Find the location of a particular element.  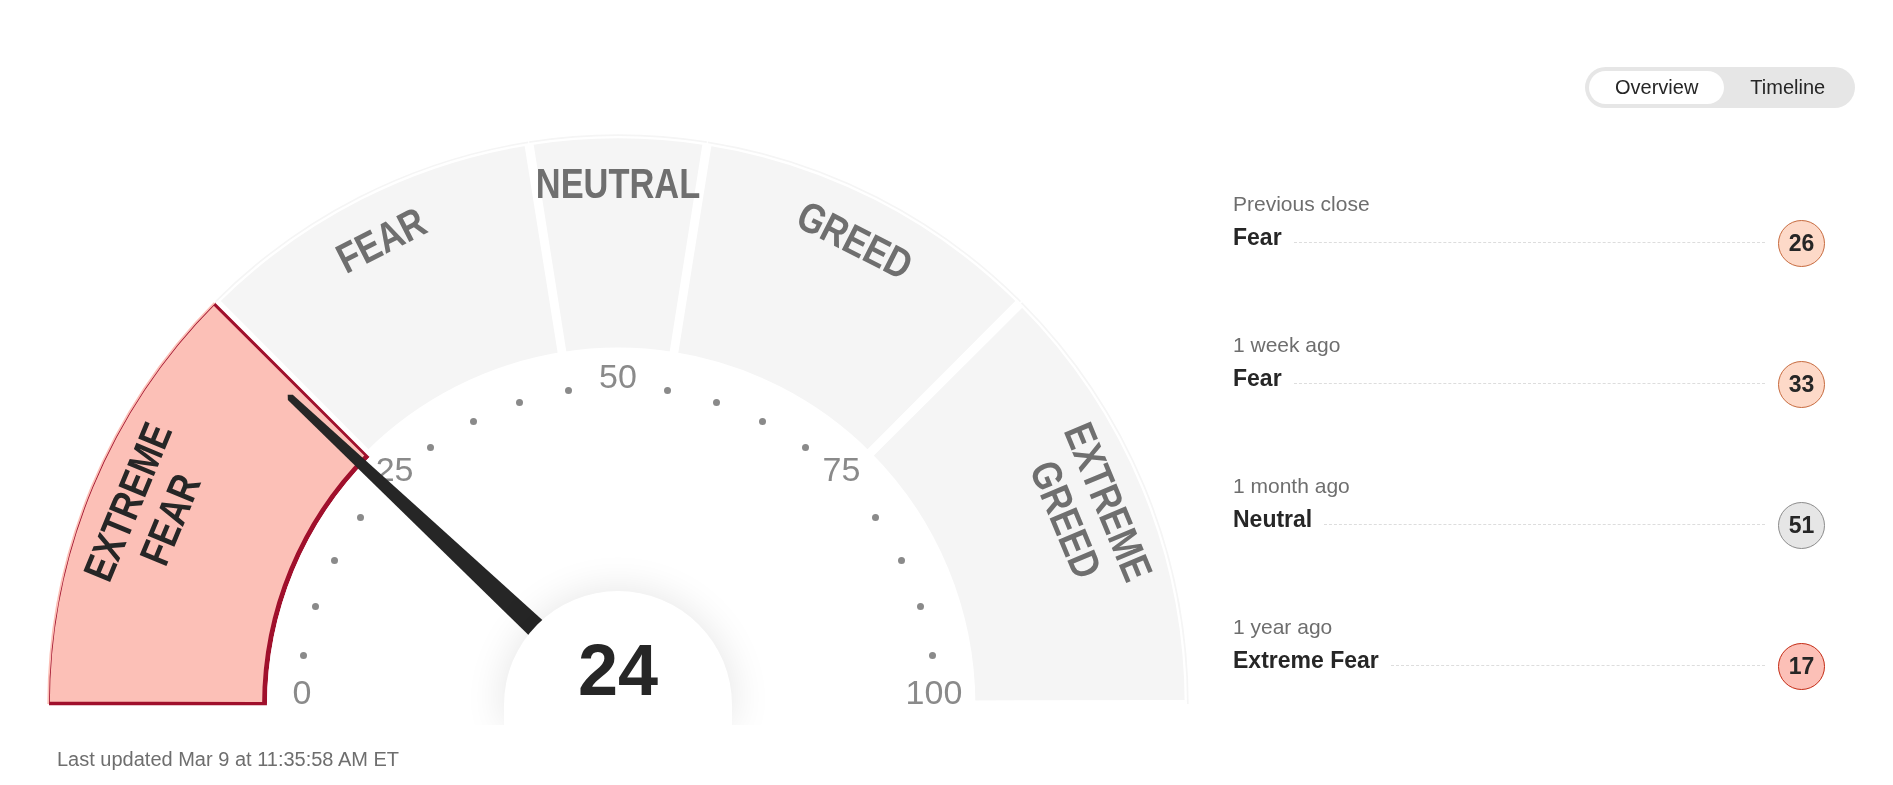

score-badge: 17 is located at coordinates (1801, 666).